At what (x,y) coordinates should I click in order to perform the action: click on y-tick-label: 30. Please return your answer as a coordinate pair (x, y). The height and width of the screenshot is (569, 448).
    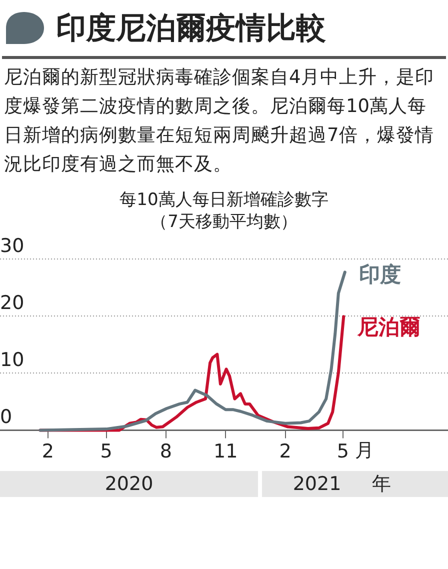
    Looking at the image, I should click on (12, 245).